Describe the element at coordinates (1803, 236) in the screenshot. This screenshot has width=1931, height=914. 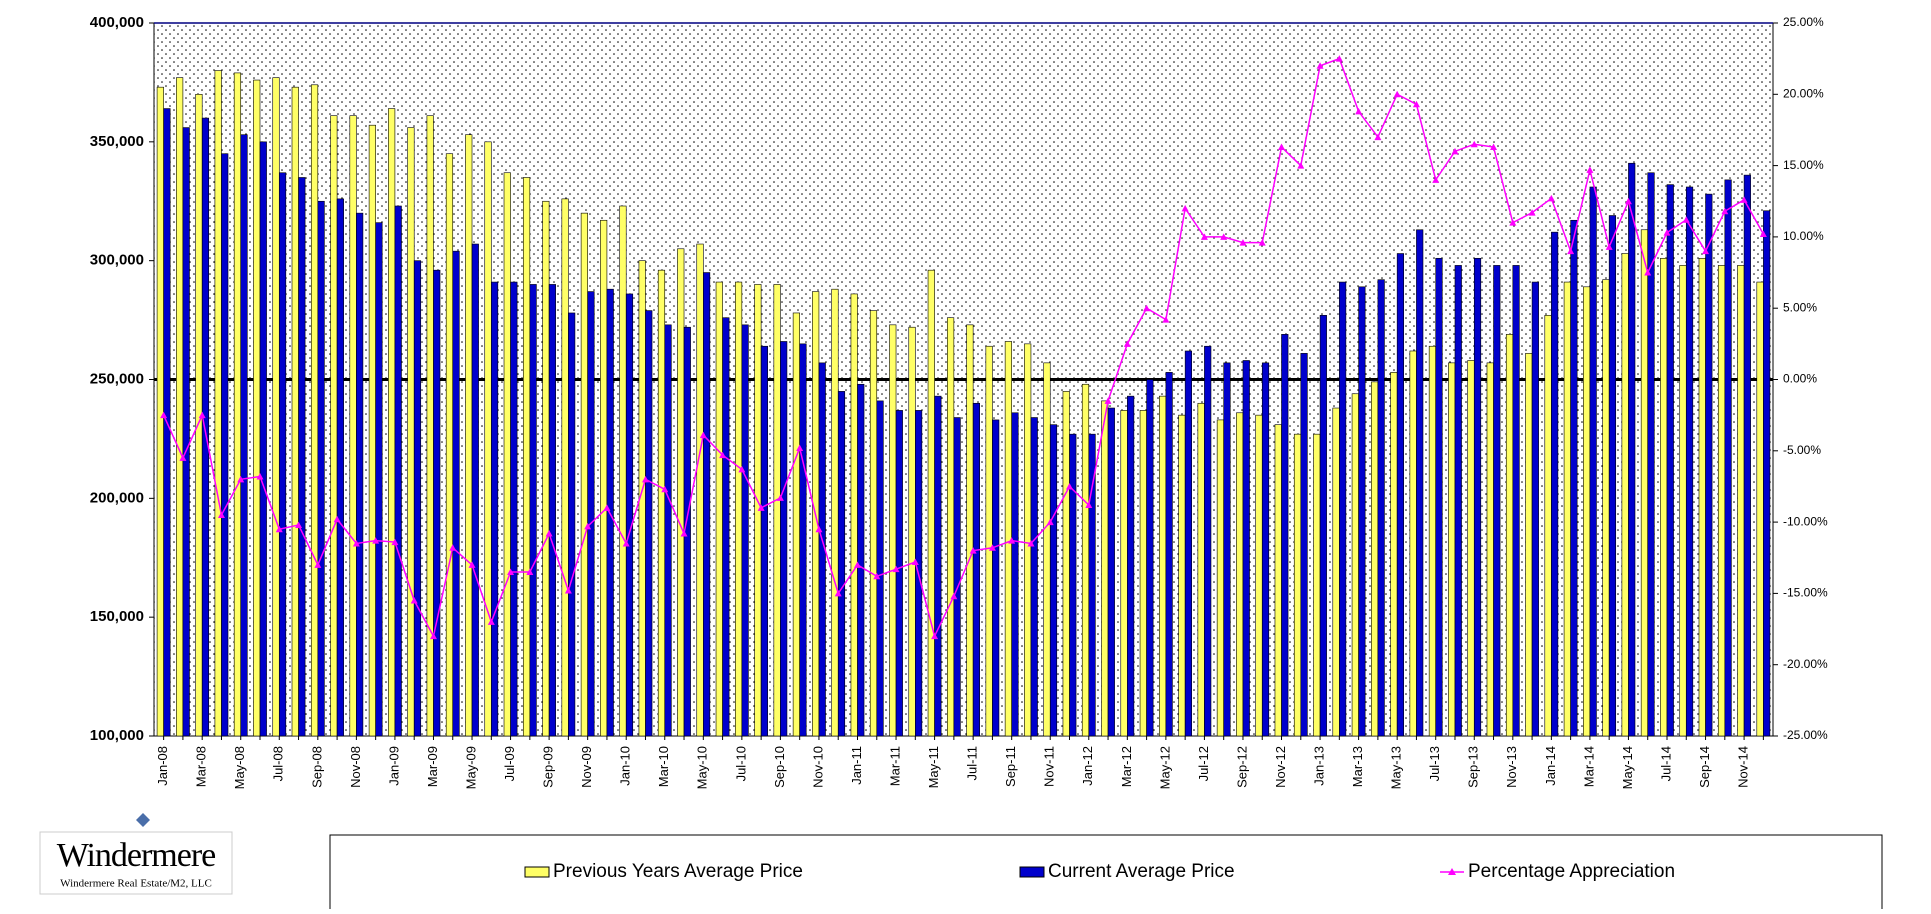
I see `y2-tick-label: 10.00%` at that location.